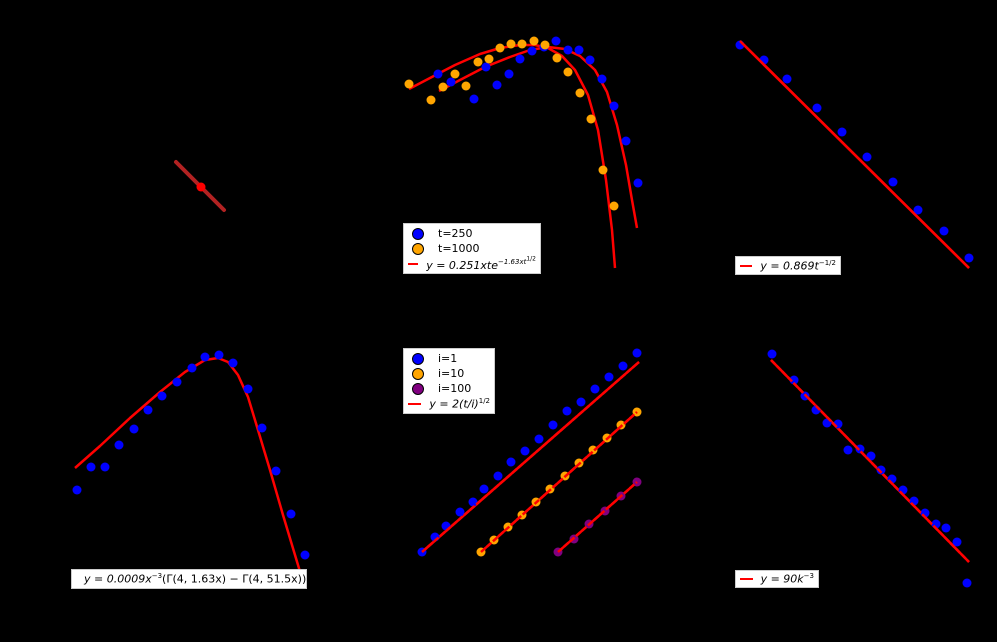 The image size is (997, 642). I want to click on legend-item-fit: y = 0.869t−1/2, so click(788, 265).